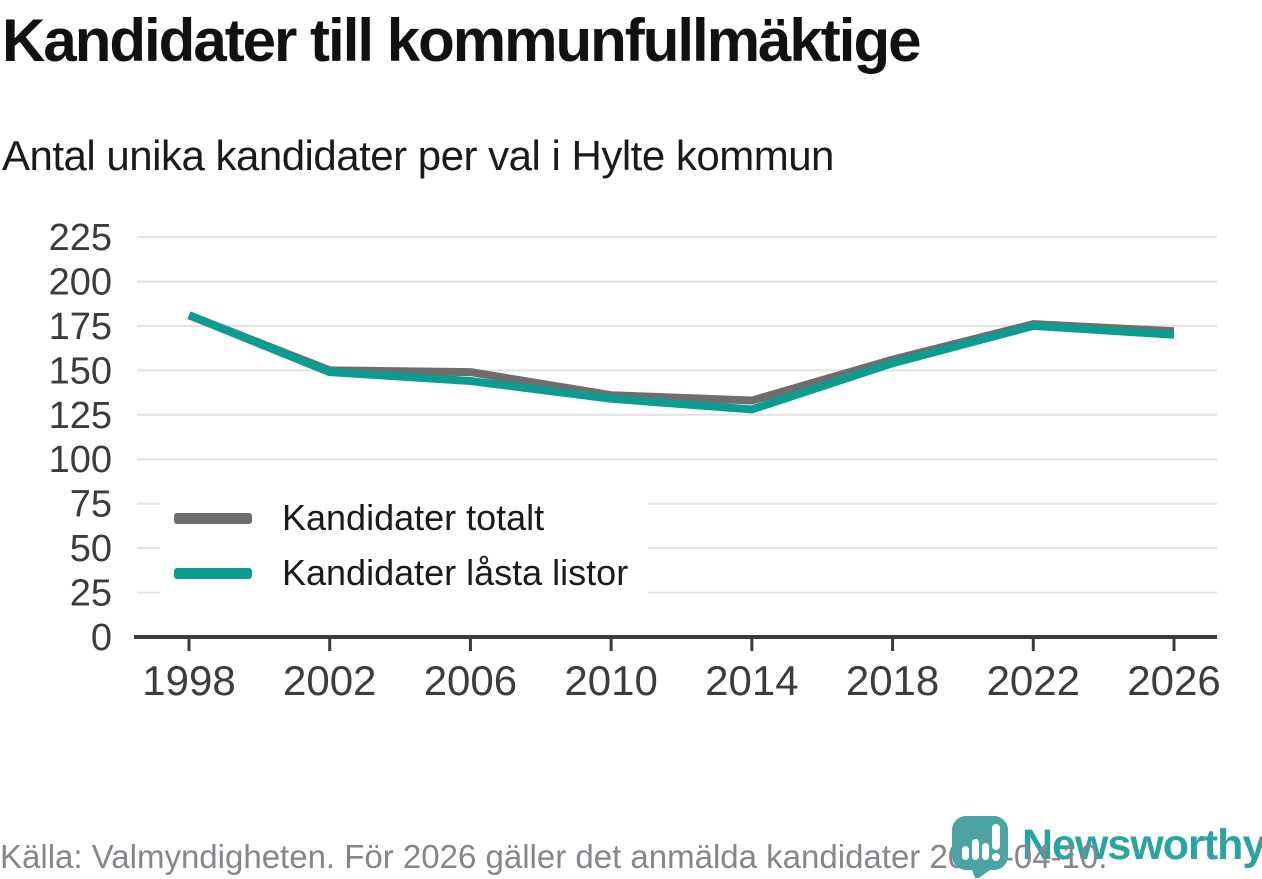 This screenshot has width=1262, height=879. I want to click on svg-text: 2002, so click(329, 680).